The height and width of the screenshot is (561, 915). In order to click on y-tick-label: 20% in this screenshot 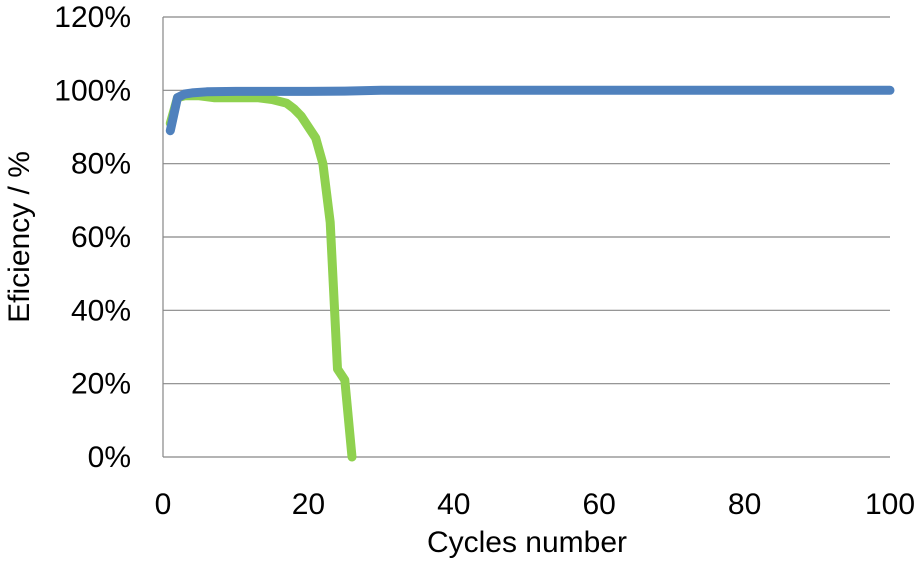, I will do `click(101, 384)`.